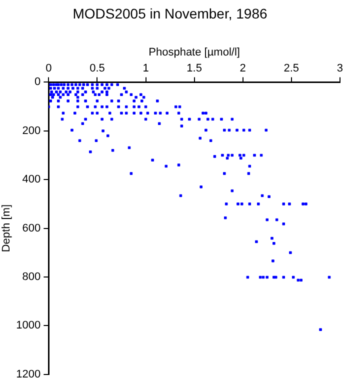  I want to click on x-tick-label: 2, so click(243, 68).